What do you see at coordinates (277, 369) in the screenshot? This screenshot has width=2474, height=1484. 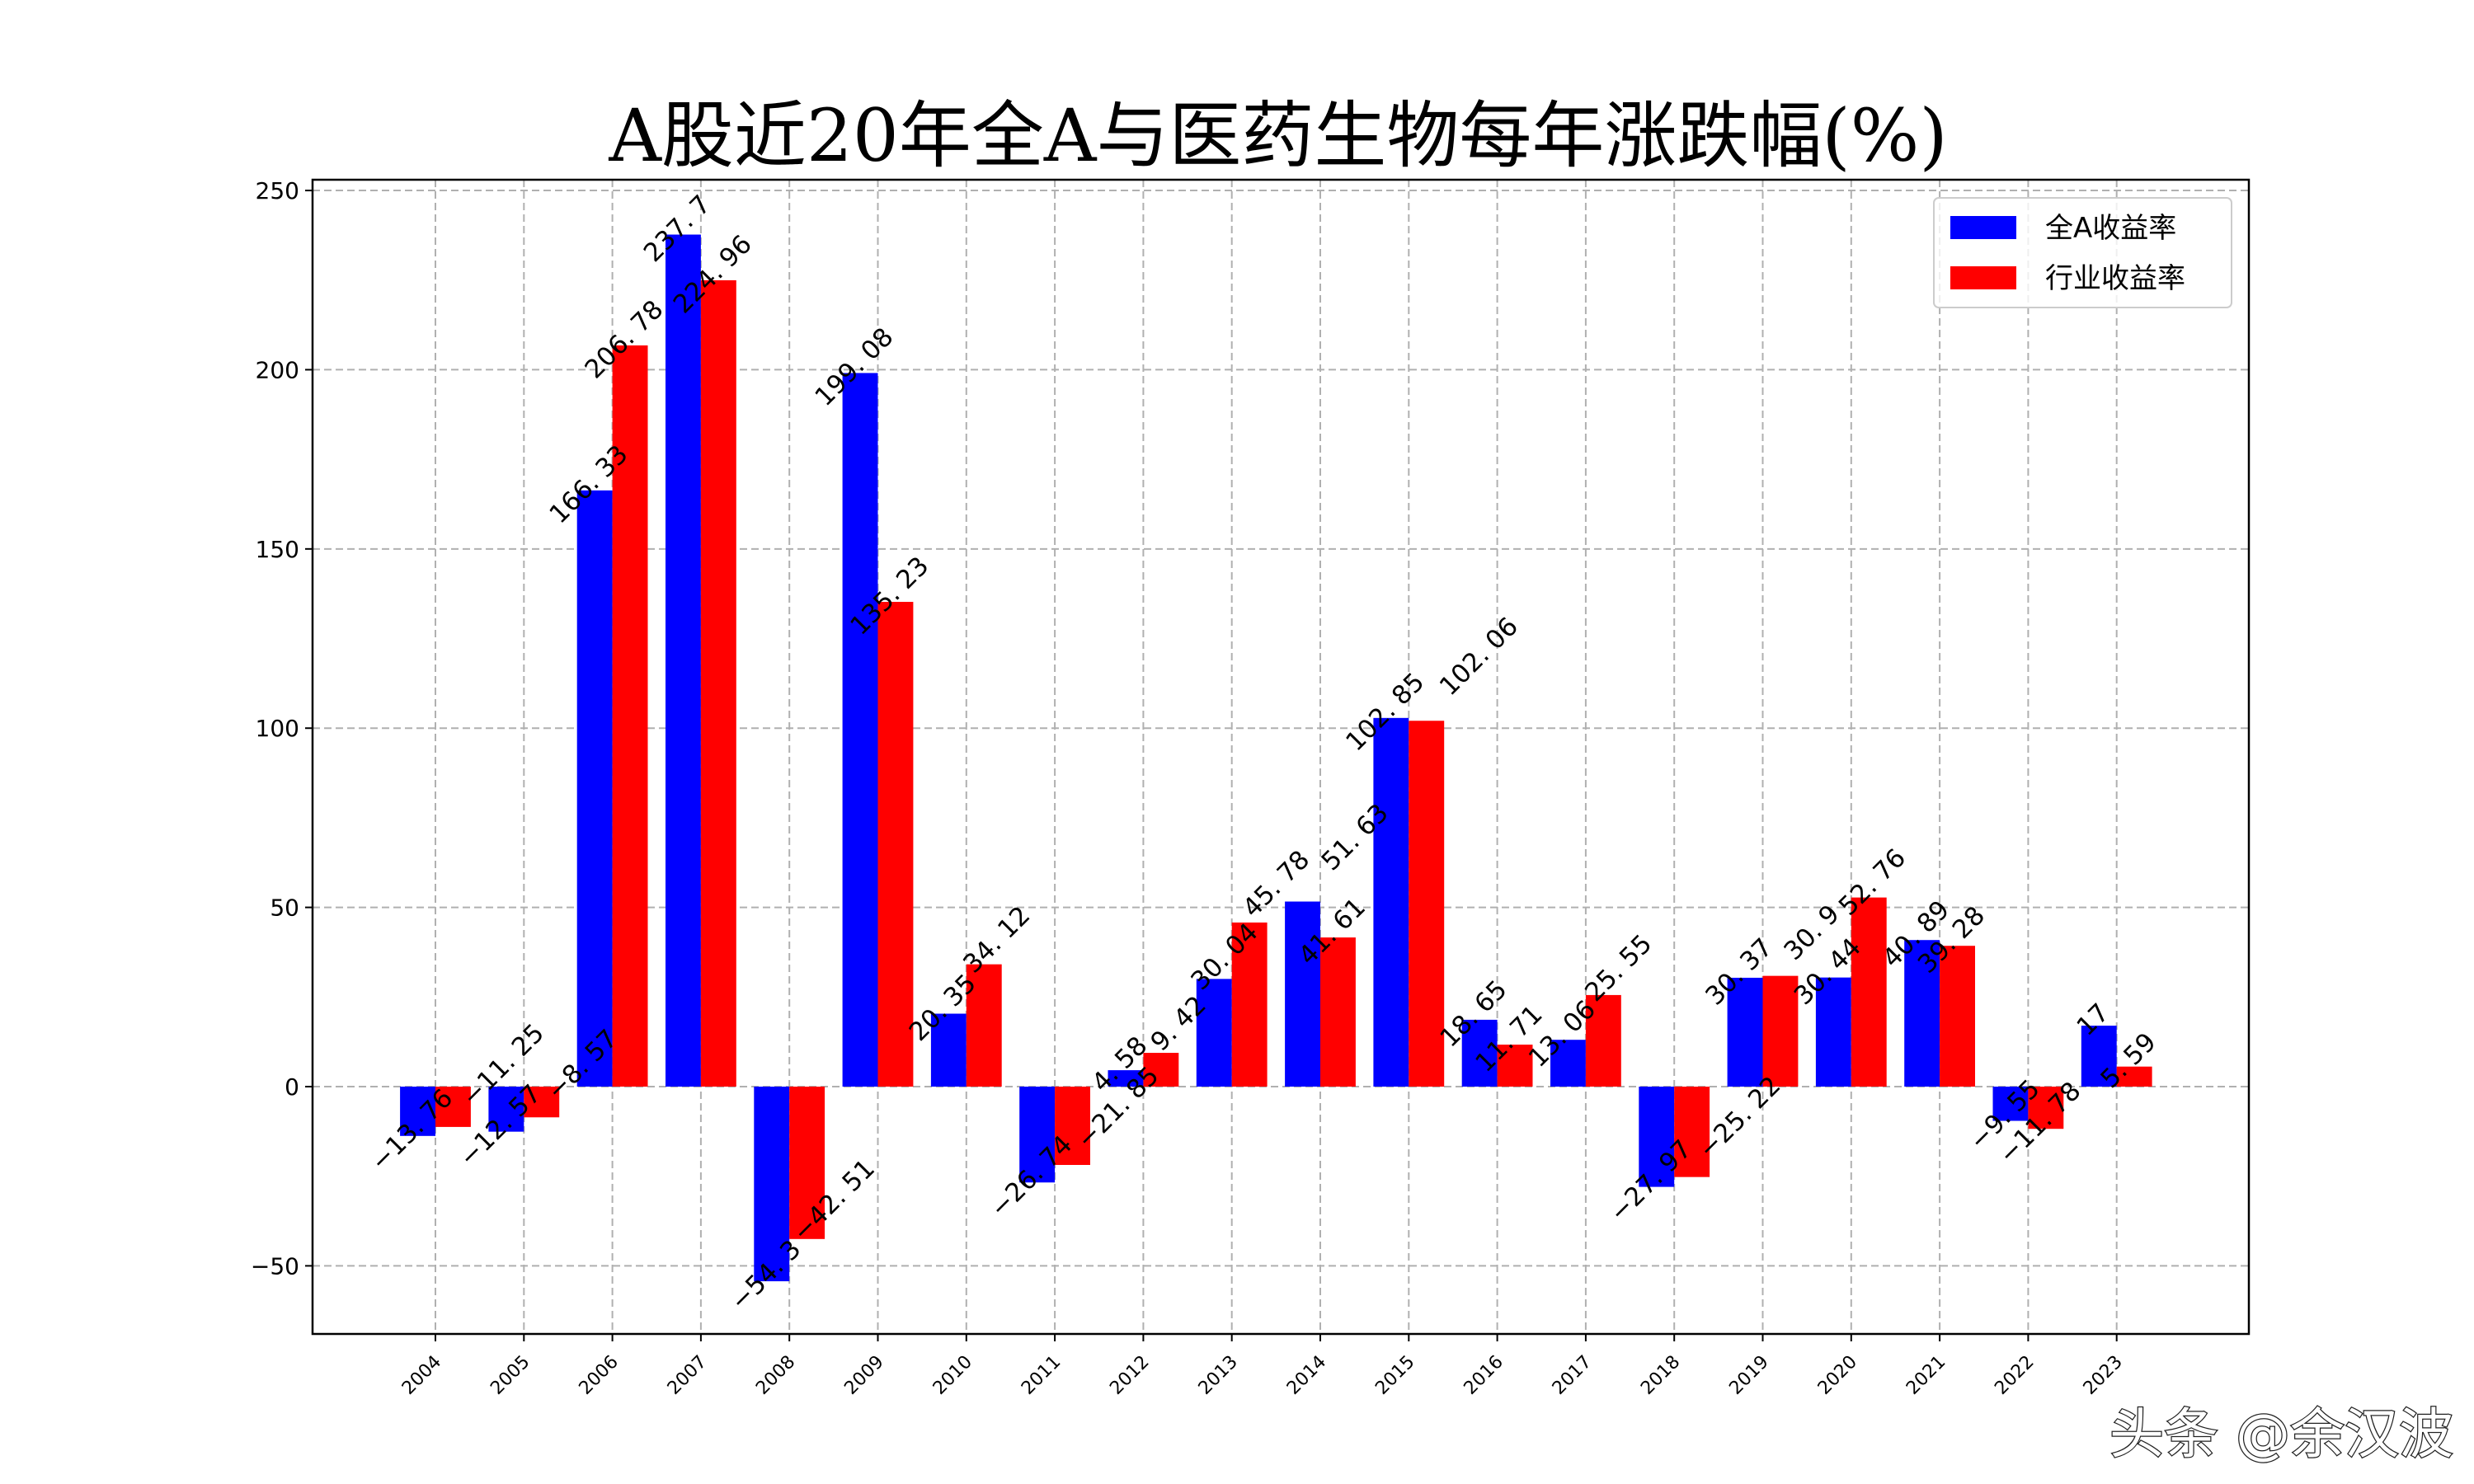 I see `y-tick-label: 200` at bounding box center [277, 369].